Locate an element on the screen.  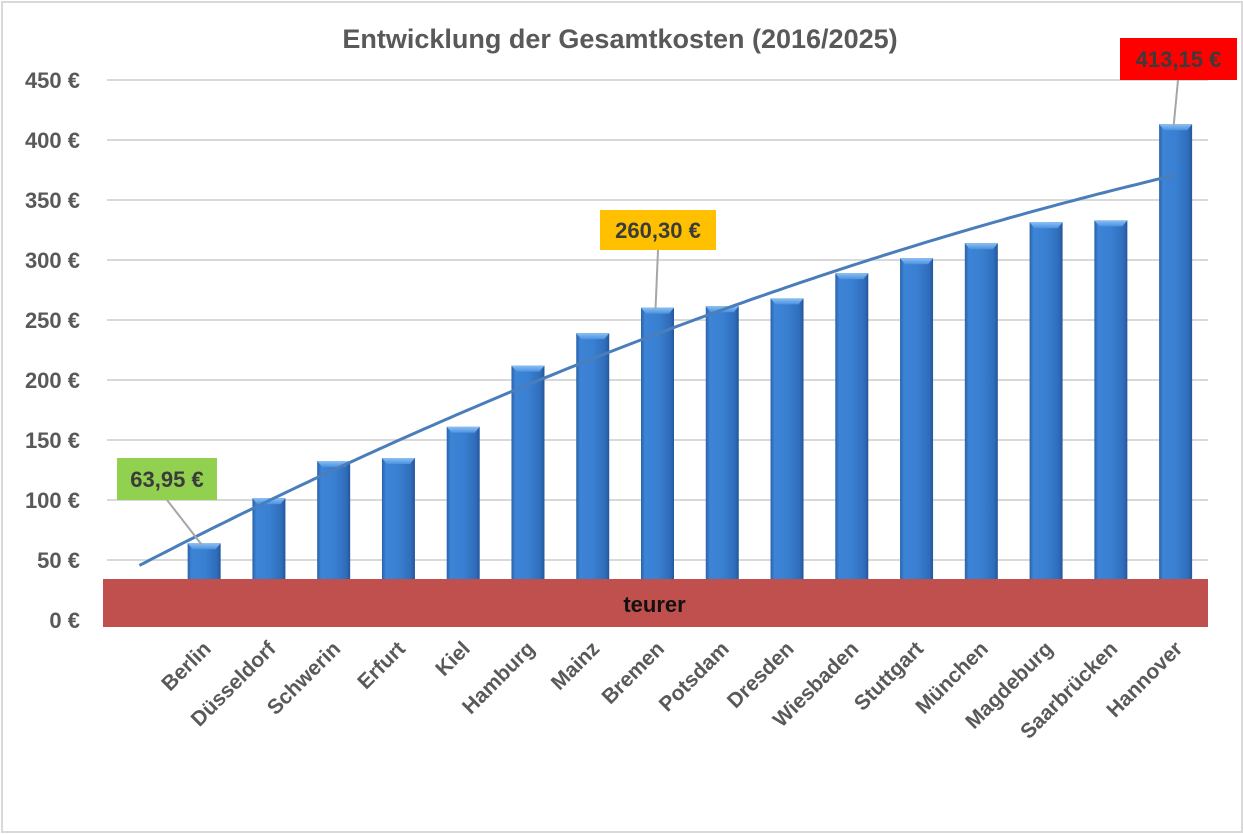
callout-label: 413,15 € is located at coordinates (1179, 59).